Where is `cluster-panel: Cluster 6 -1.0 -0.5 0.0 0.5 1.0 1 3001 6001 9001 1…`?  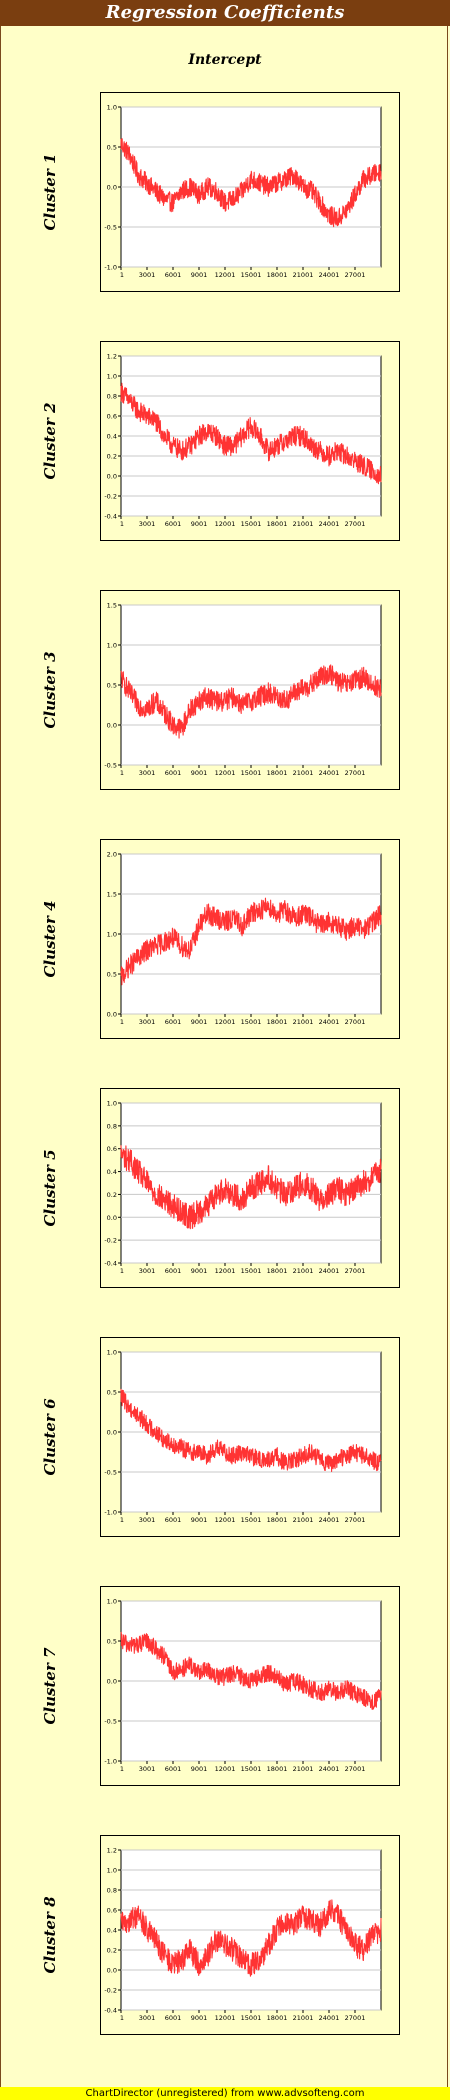
cluster-panel: Cluster 6 -1.0 -0.5 0.0 0.5 1.0 1 3001 6001 9001 1… is located at coordinates (225, 1442).